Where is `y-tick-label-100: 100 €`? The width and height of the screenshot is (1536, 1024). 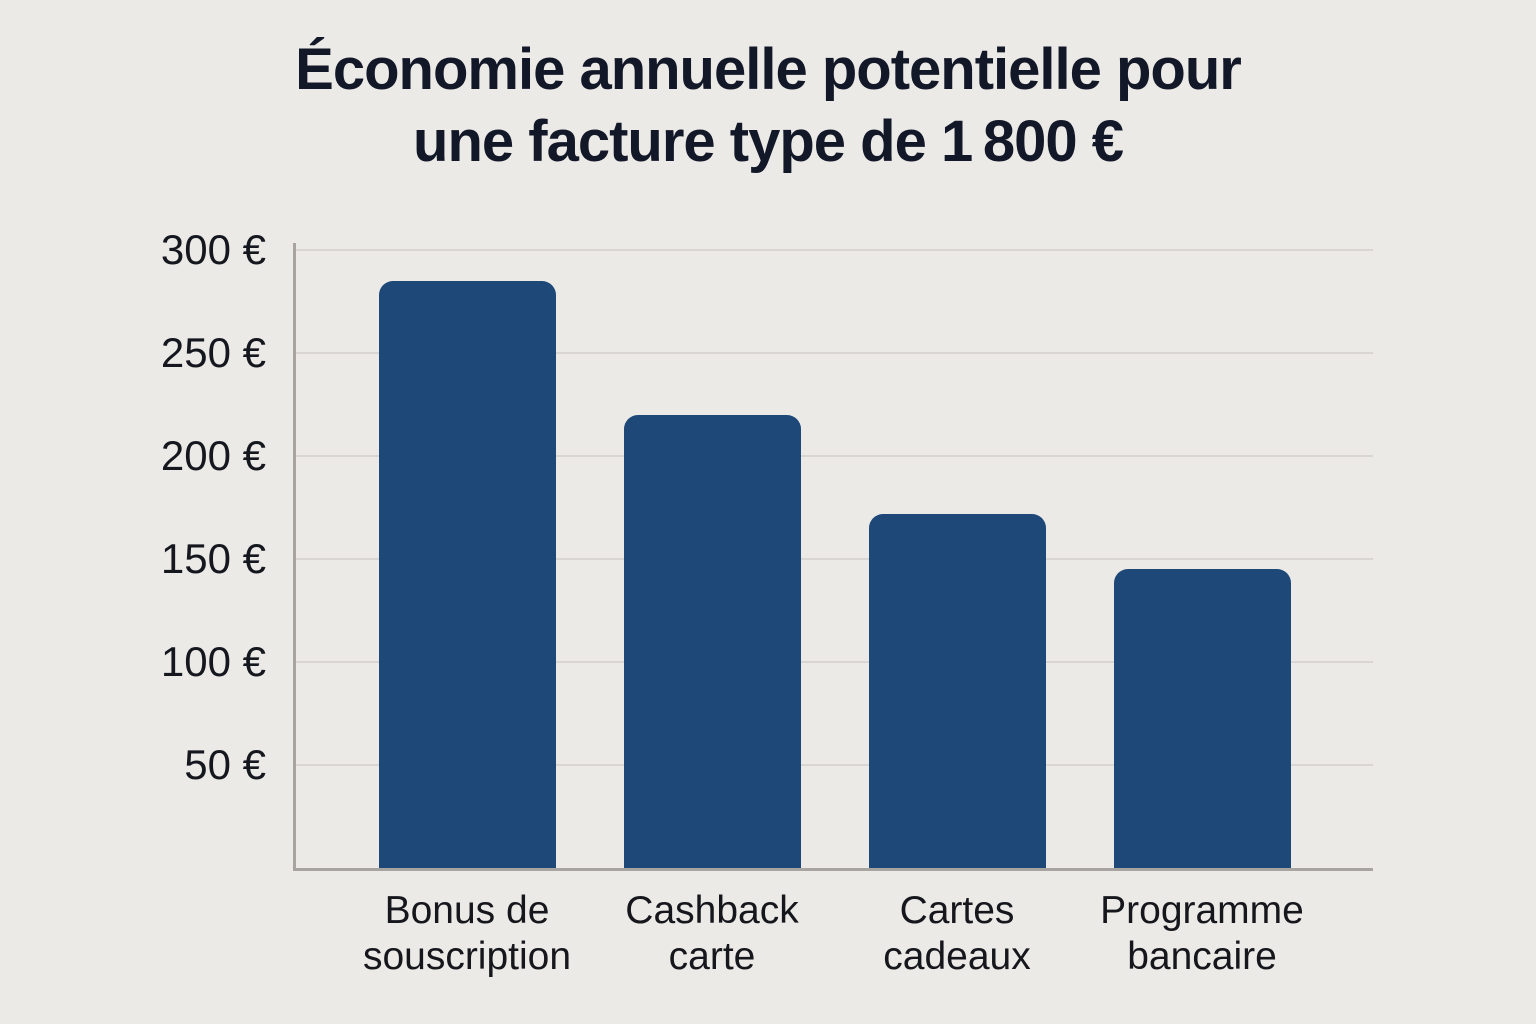 y-tick-label-100: 100 € is located at coordinates (213, 661).